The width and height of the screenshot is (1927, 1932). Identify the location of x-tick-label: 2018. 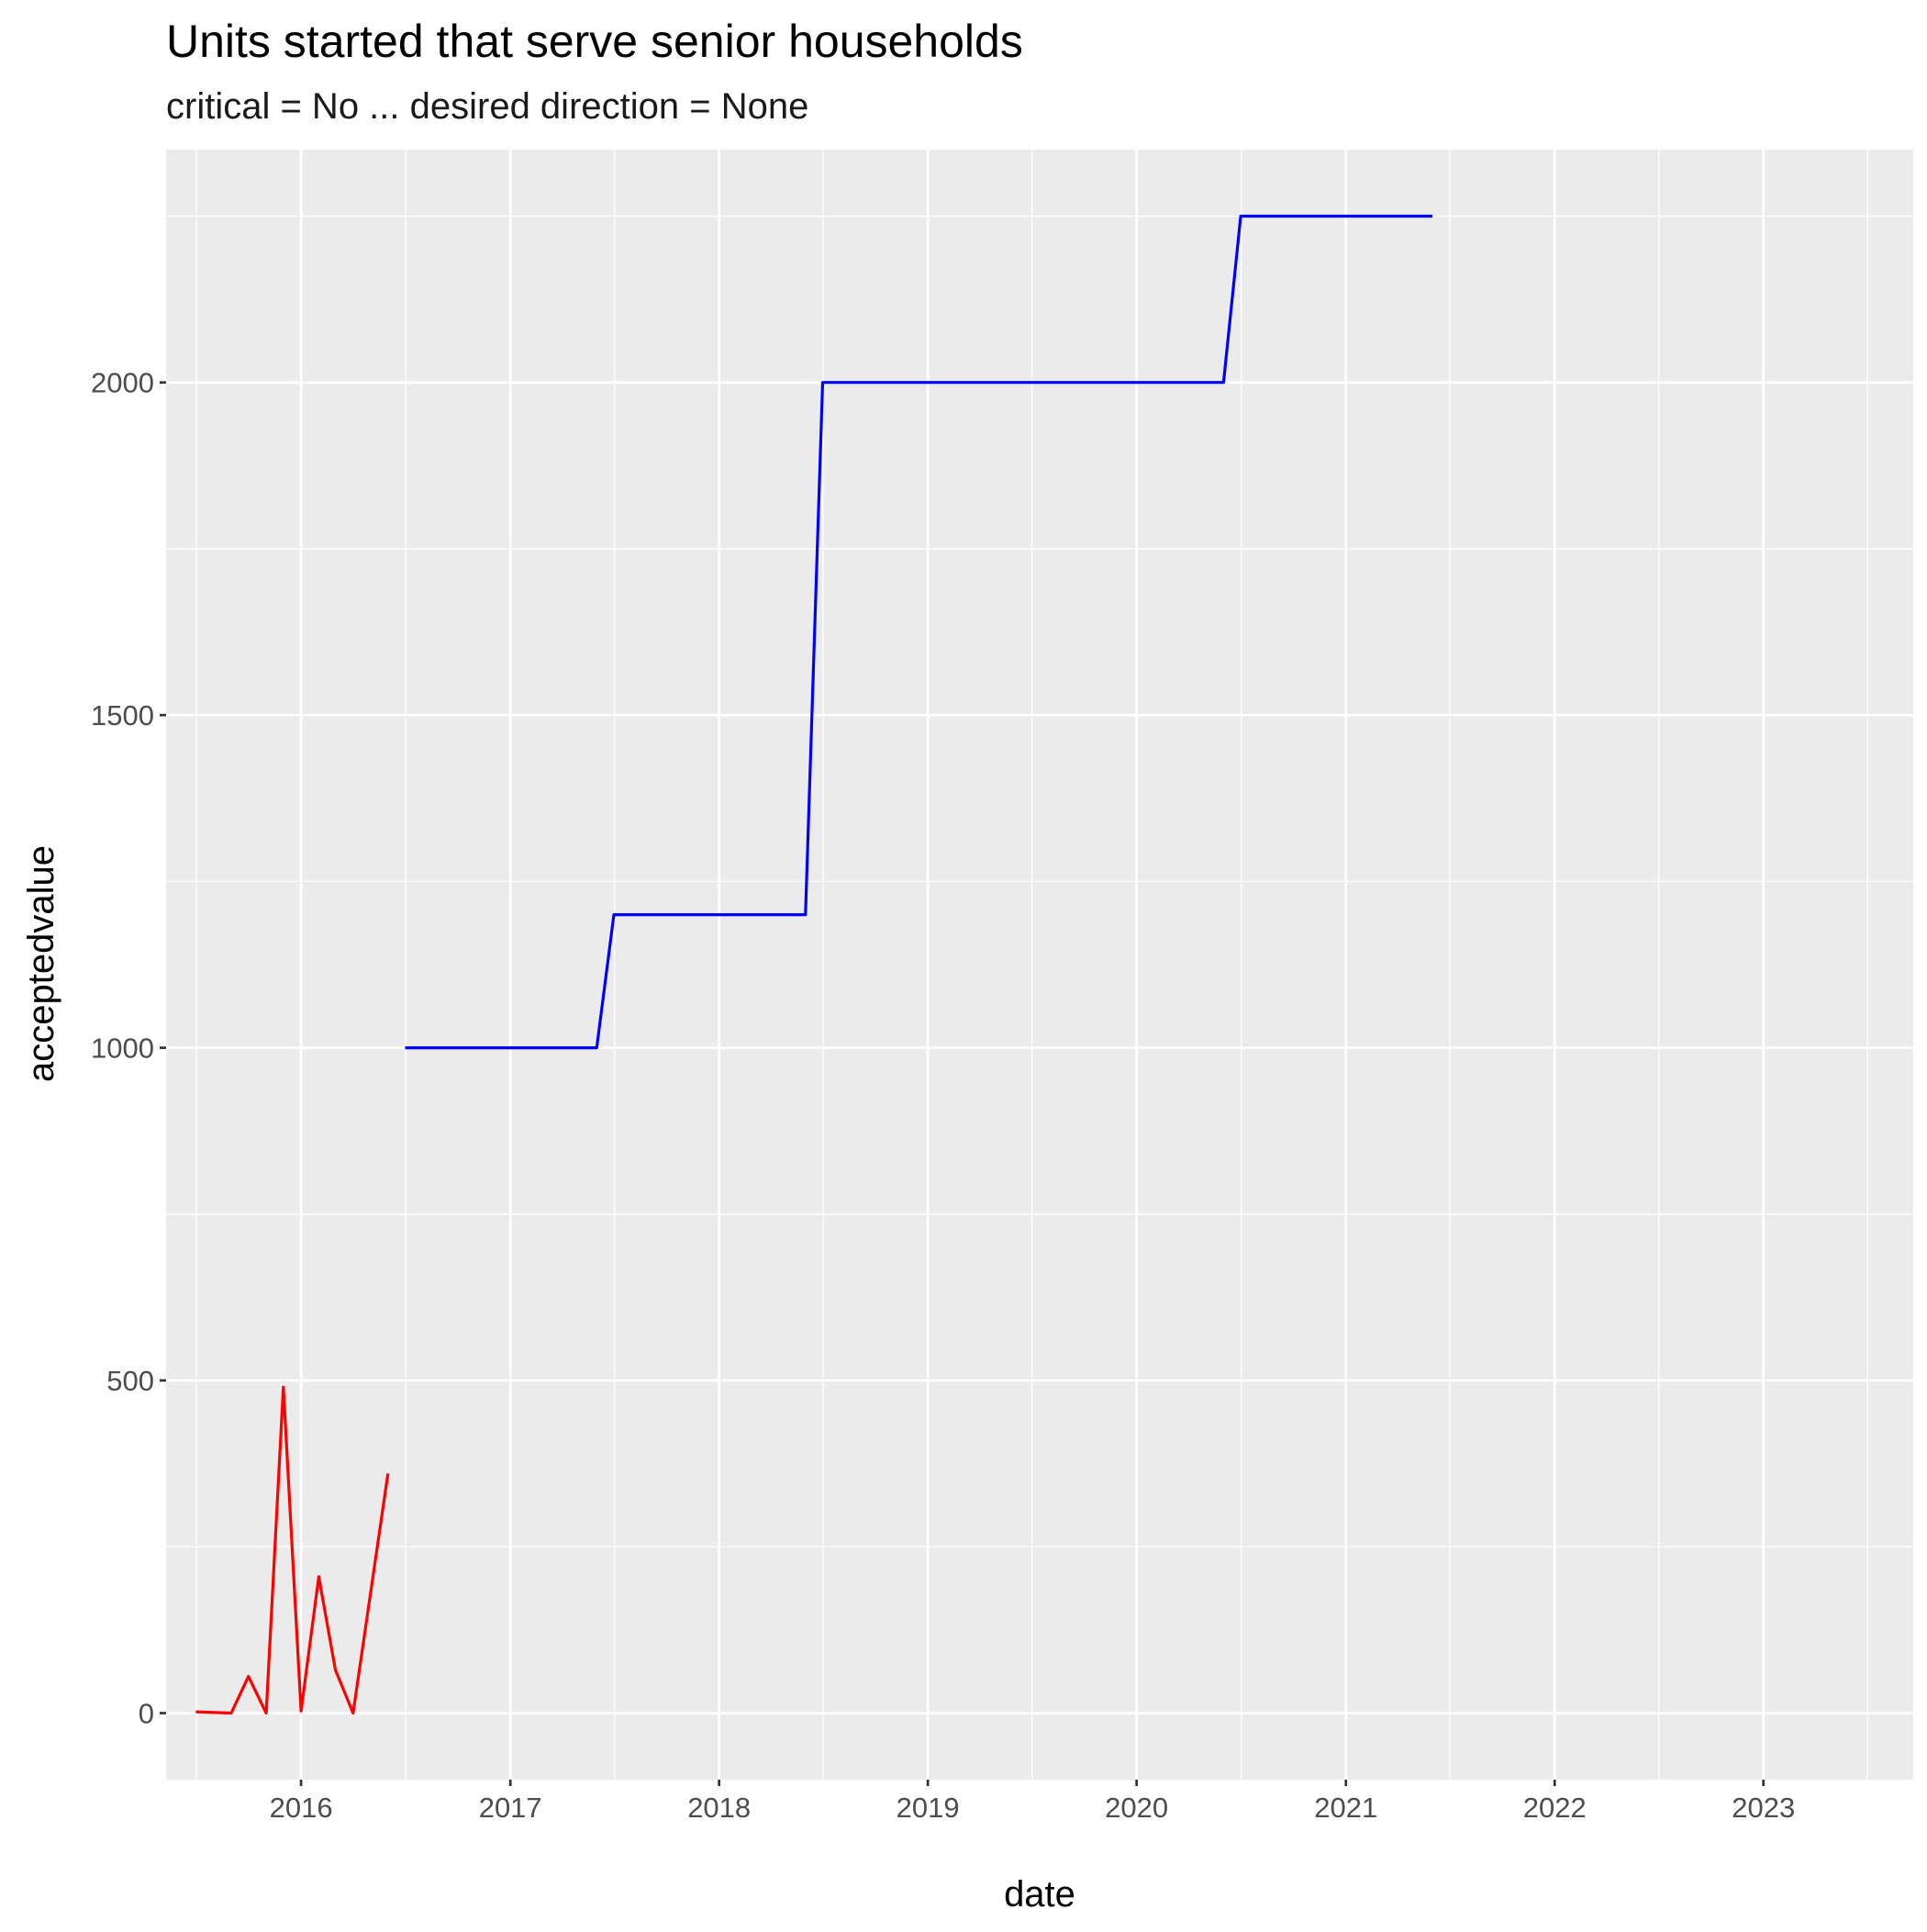
(719, 1808).